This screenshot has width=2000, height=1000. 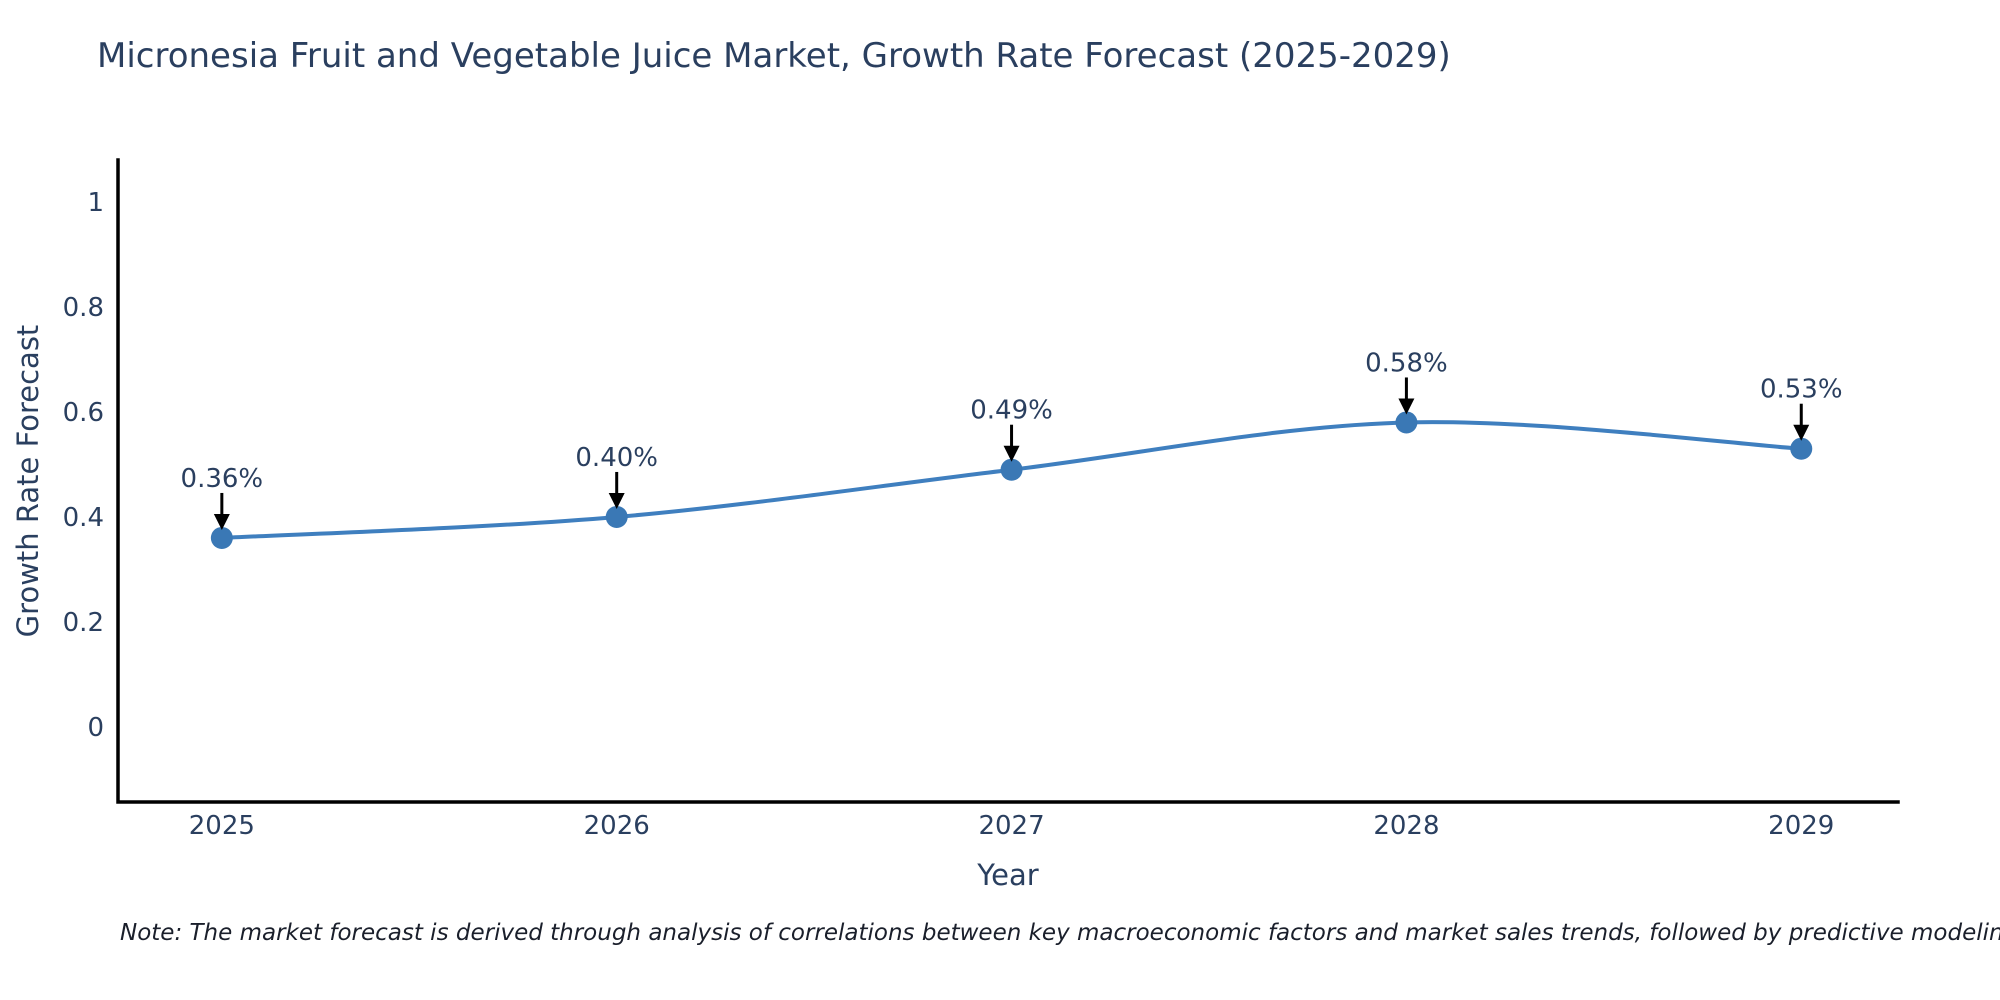 What do you see at coordinates (1801, 826) in the screenshot?
I see `x-tick-label: 2029` at bounding box center [1801, 826].